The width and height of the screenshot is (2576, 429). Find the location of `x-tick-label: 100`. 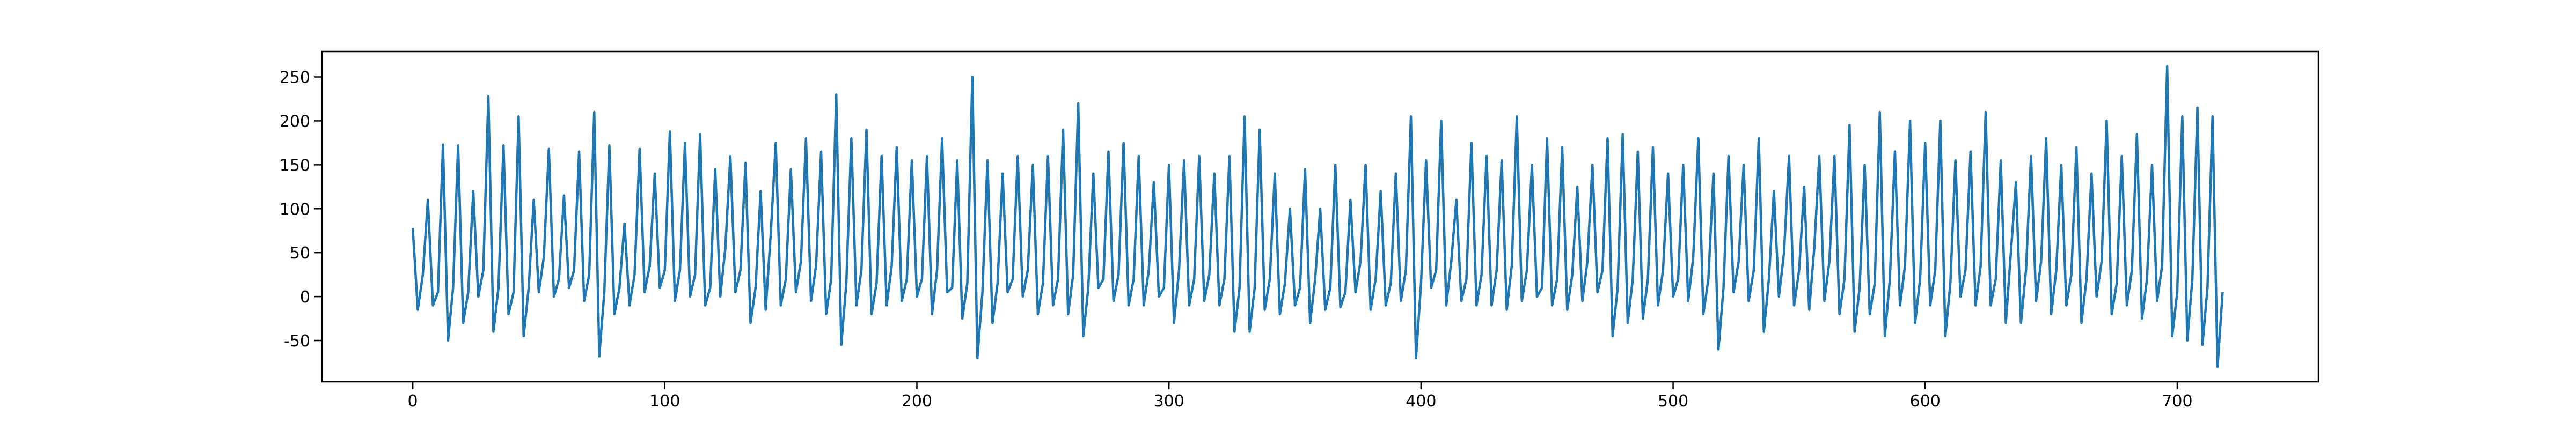

x-tick-label: 100 is located at coordinates (664, 401).